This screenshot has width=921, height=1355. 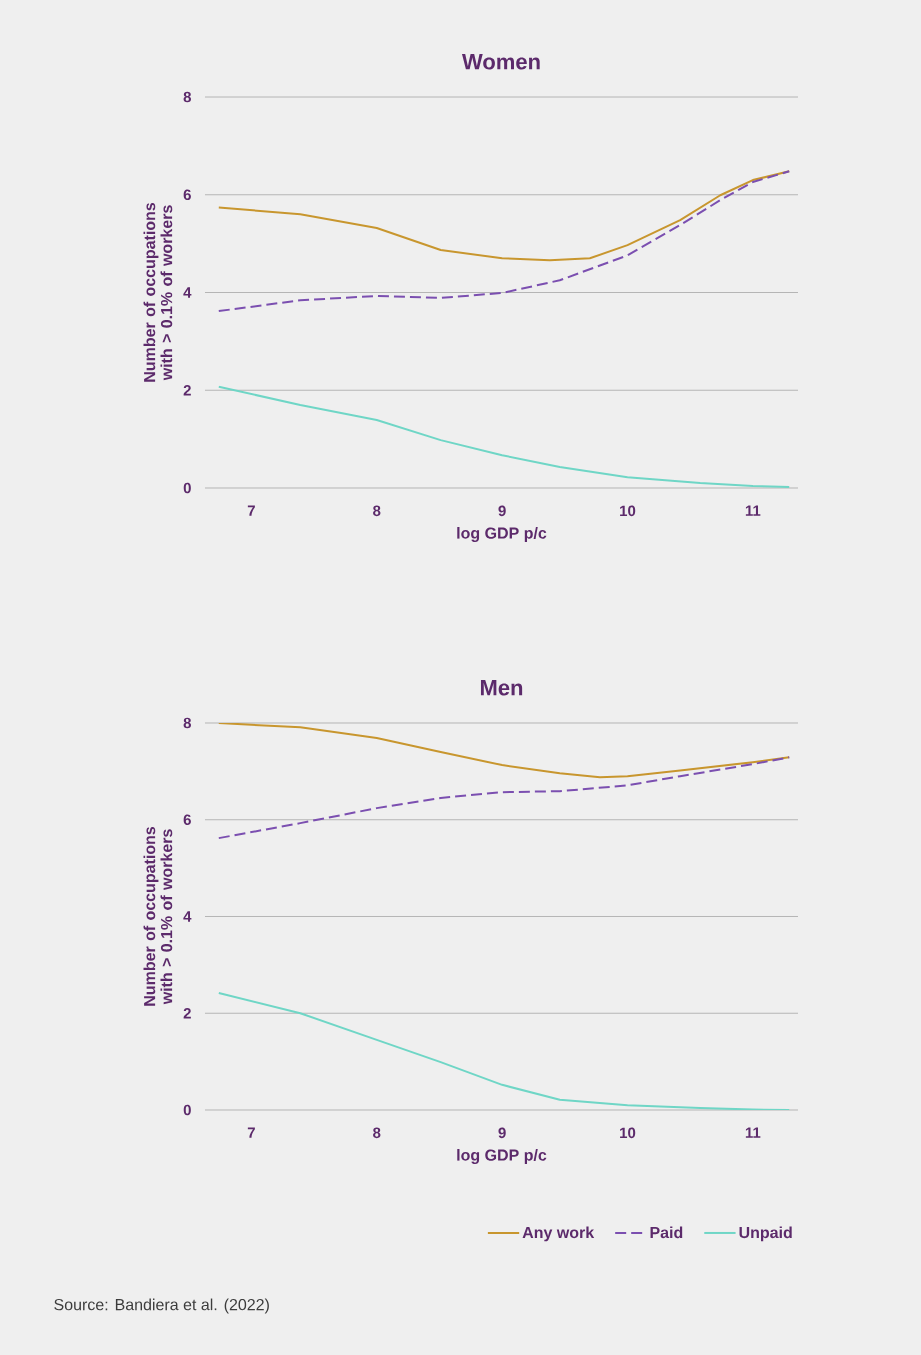 What do you see at coordinates (666, 1232) in the screenshot?
I see `legend-label: Paid` at bounding box center [666, 1232].